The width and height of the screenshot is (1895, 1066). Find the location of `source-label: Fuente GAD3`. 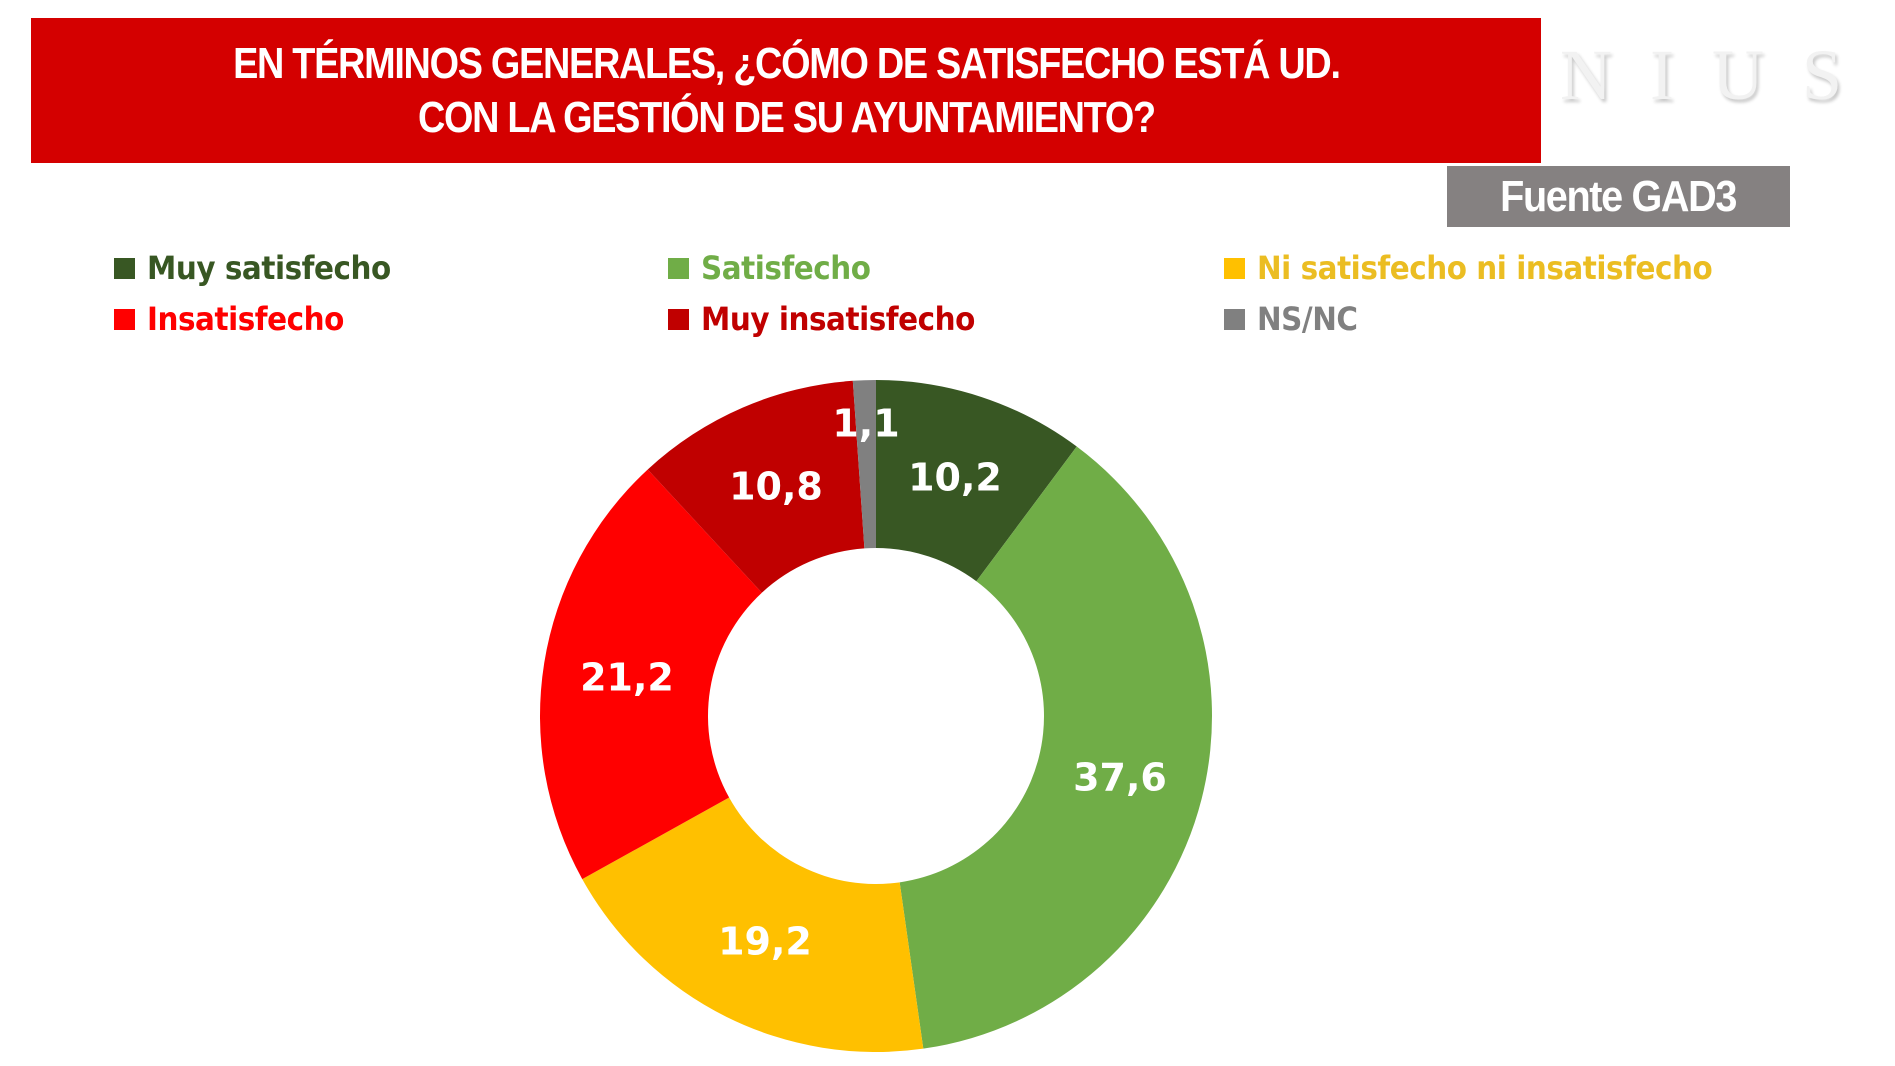

source-label: Fuente GAD3 is located at coordinates (1619, 196).